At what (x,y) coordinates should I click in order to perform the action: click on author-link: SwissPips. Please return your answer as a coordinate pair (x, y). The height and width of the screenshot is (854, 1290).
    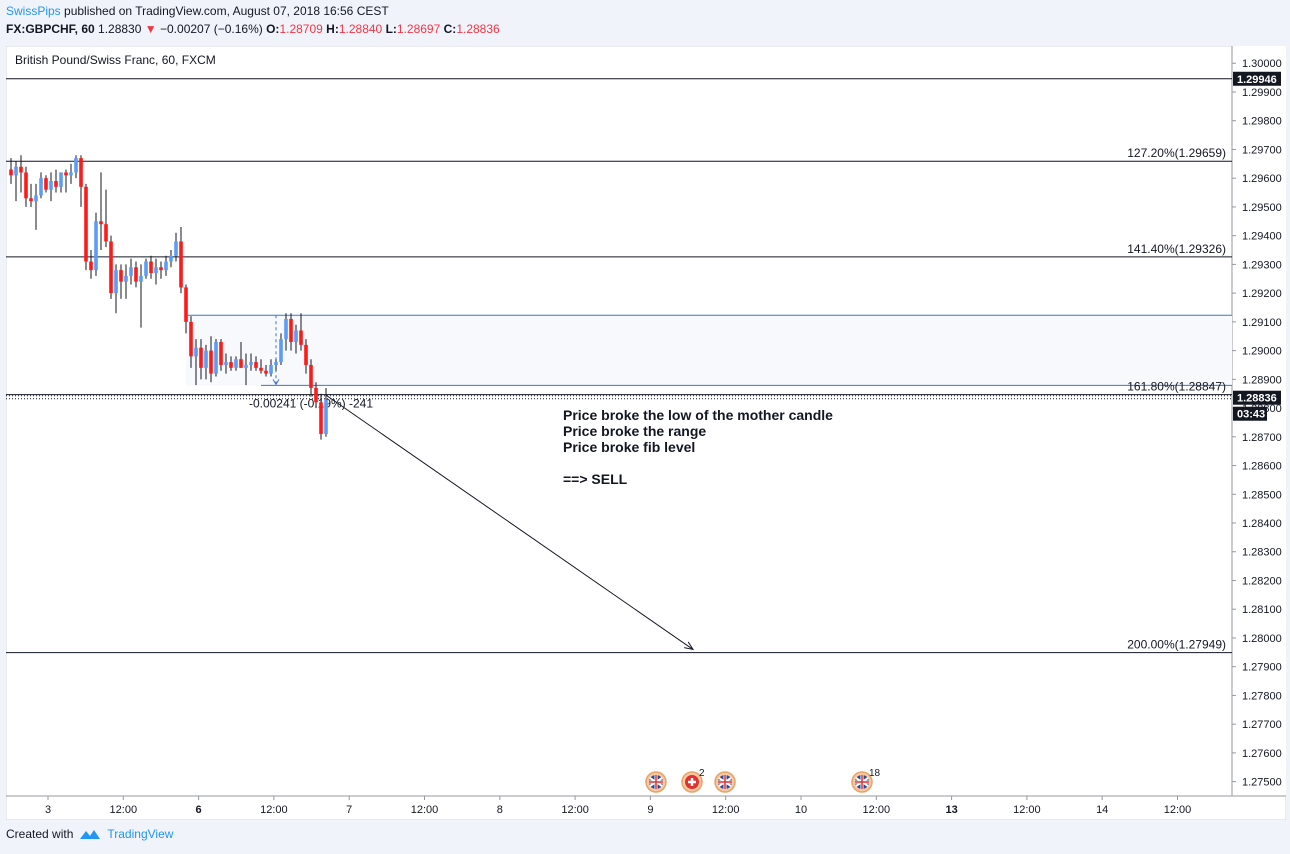
    Looking at the image, I should click on (33, 11).